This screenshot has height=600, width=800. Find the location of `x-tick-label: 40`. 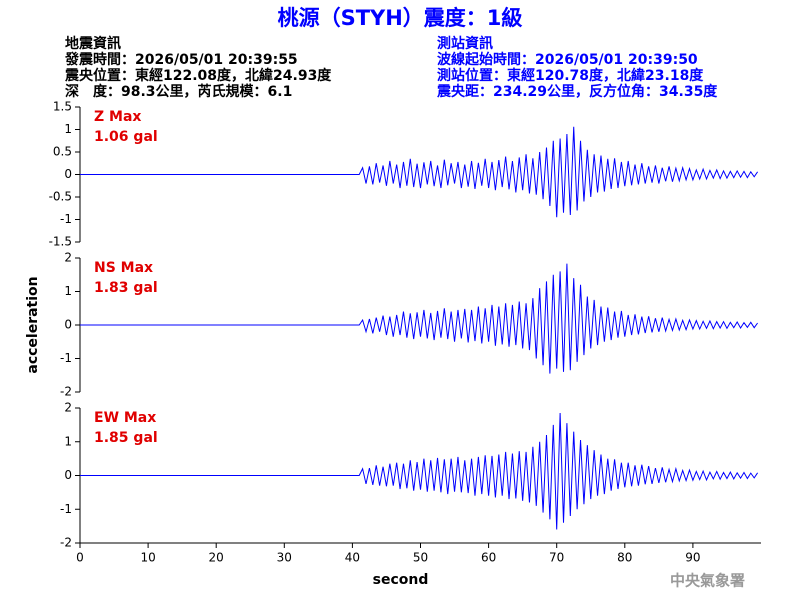

x-tick-label: 40 is located at coordinates (352, 558).